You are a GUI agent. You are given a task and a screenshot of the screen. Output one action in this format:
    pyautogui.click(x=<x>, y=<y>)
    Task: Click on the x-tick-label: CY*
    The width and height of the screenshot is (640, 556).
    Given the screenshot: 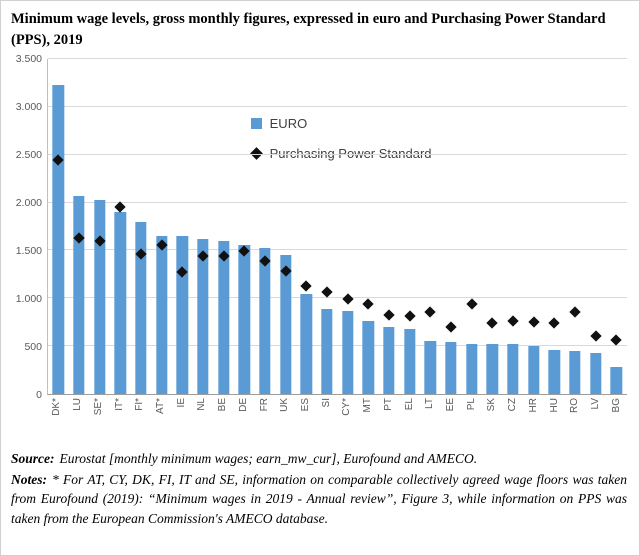 What is the action you would take?
    pyautogui.click(x=347, y=407)
    